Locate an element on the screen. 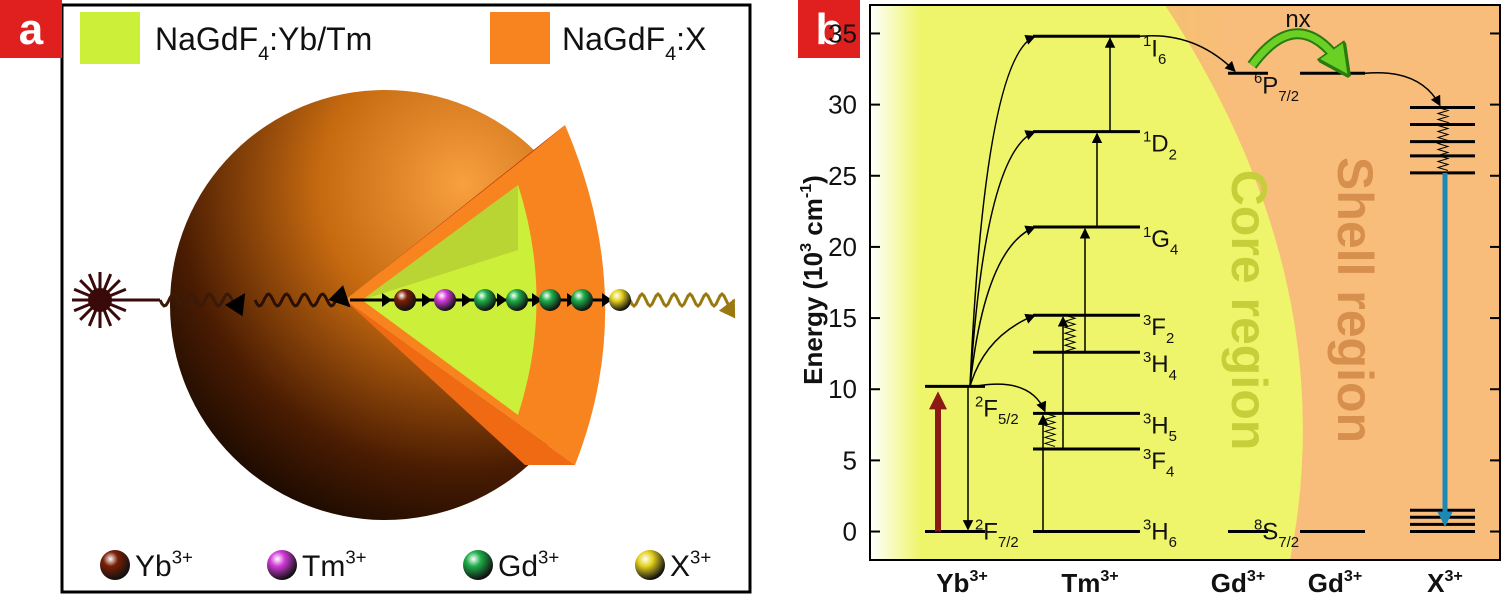  ion-legend-label-part: Yb is located at coordinates (153, 566).